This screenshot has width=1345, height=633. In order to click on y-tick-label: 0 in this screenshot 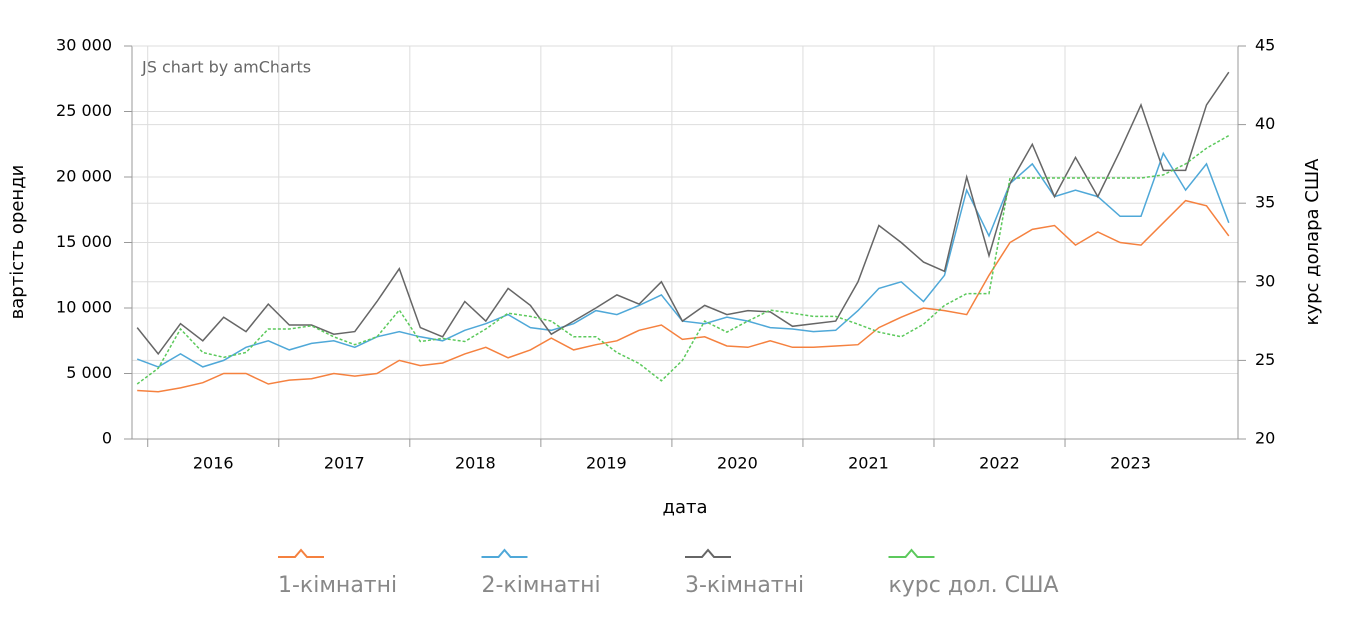, I will do `click(107, 438)`.